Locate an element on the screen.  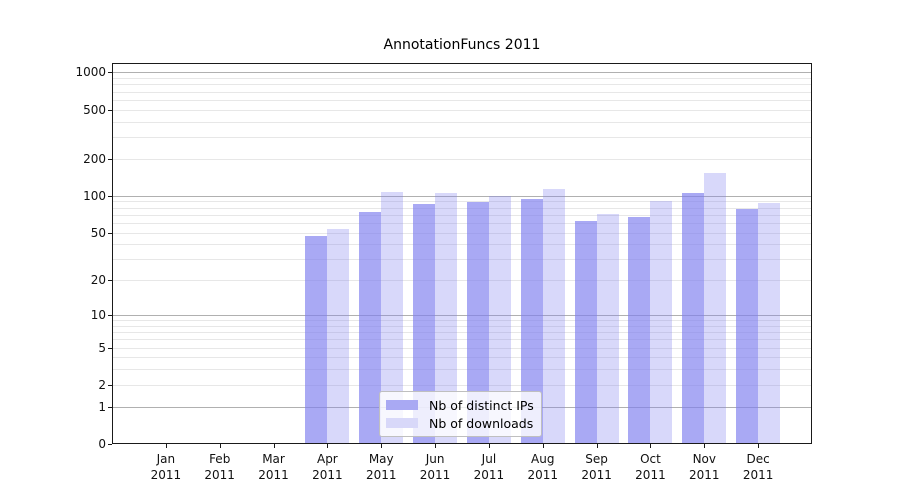
legend-item-distinct-ips: Nb of distinct IPs is located at coordinates (460, 405).